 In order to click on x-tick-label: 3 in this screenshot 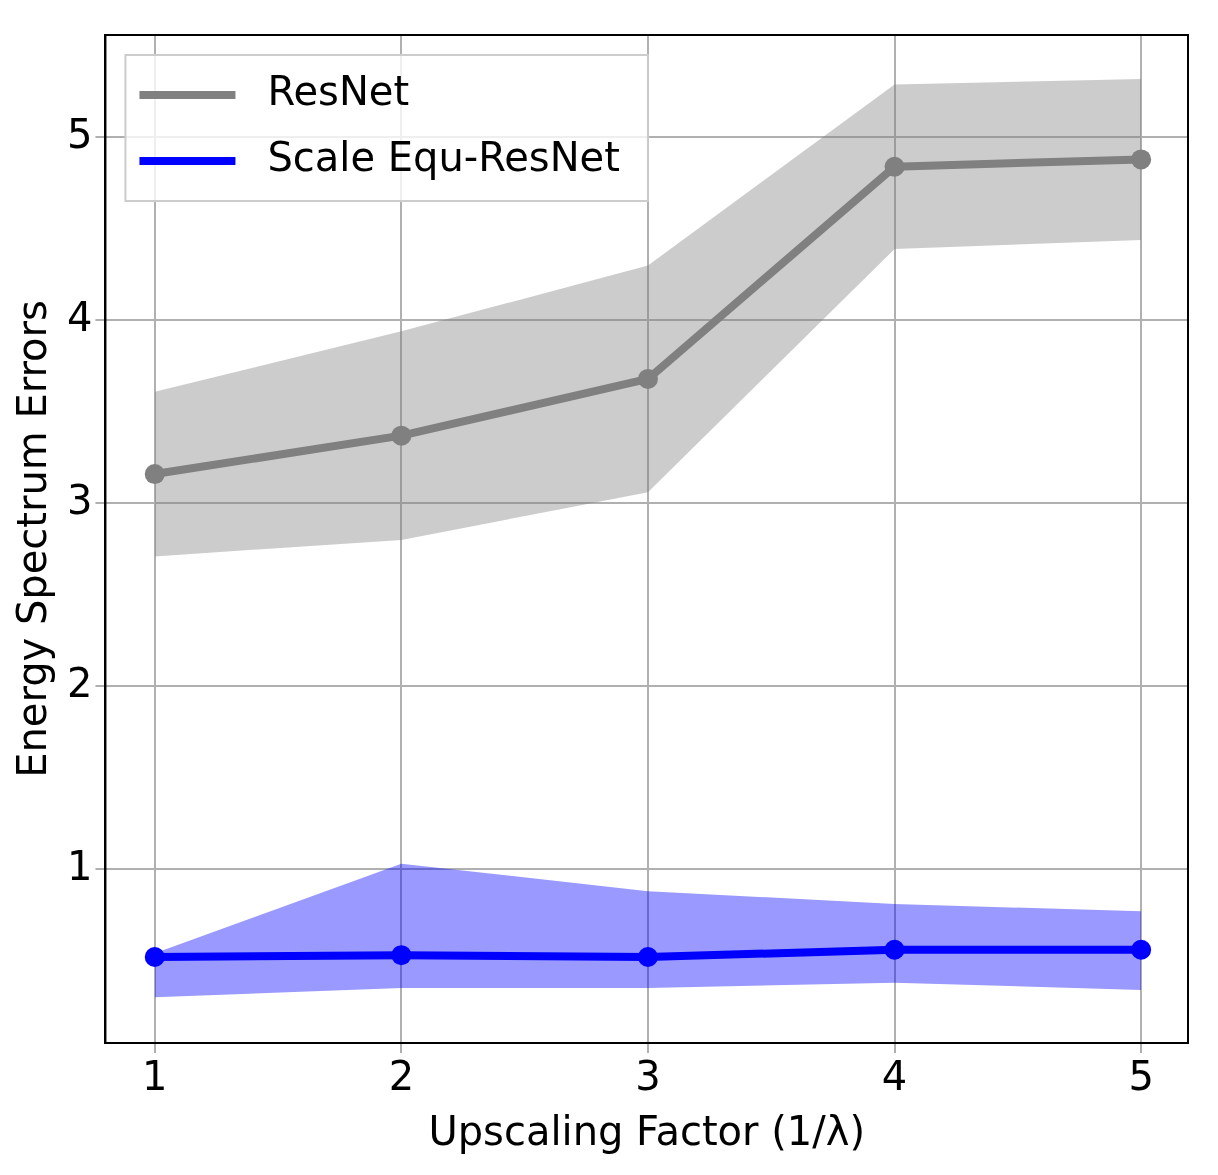, I will do `click(648, 1076)`.